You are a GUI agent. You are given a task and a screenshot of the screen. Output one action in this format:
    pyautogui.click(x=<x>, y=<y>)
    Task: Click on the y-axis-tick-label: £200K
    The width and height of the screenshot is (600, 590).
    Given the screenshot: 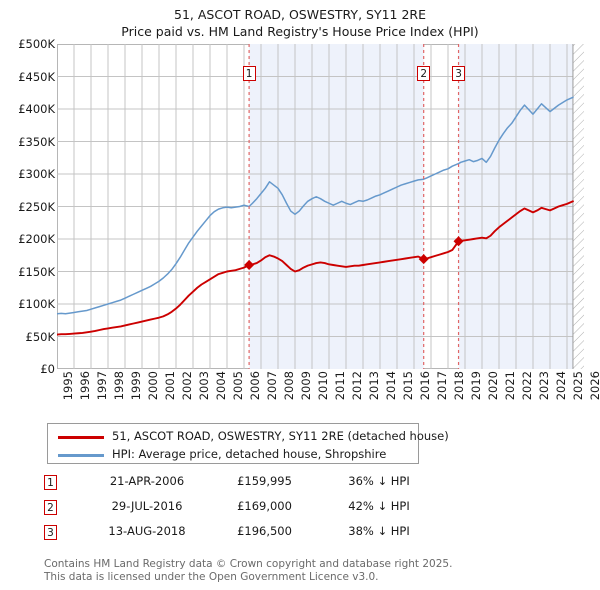 What is the action you would take?
    pyautogui.click(x=36, y=239)
    